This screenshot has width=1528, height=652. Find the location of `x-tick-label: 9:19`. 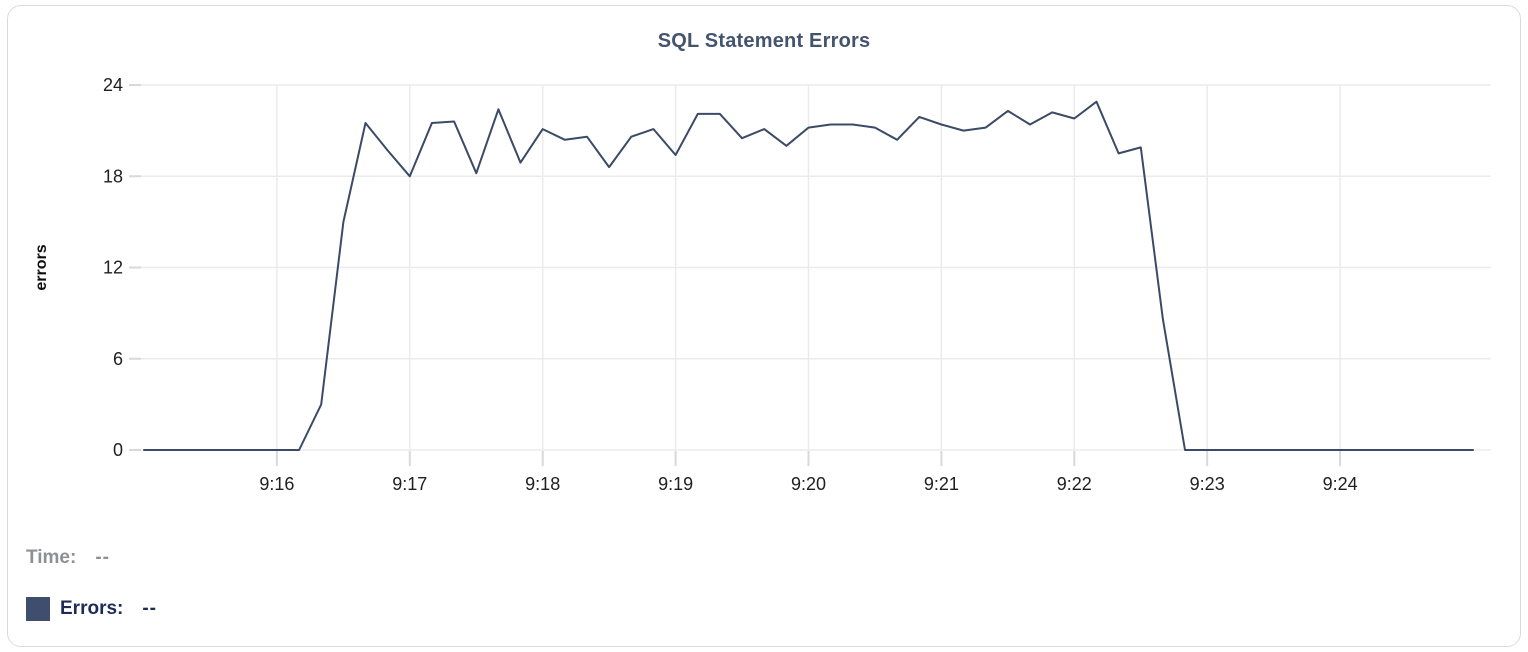

x-tick-label: 9:19 is located at coordinates (675, 484).